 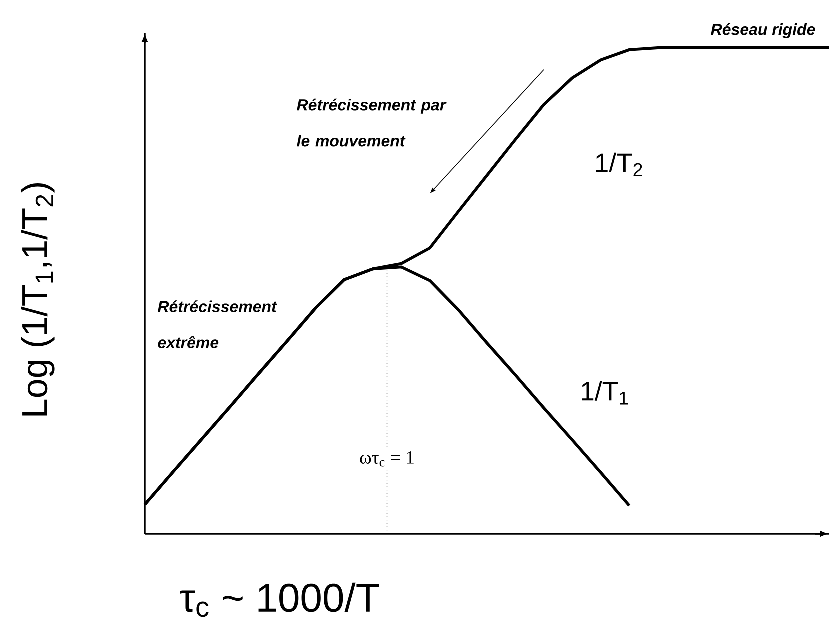 I want to click on series-label: 1/T$_{1}$, so click(x=605, y=393).